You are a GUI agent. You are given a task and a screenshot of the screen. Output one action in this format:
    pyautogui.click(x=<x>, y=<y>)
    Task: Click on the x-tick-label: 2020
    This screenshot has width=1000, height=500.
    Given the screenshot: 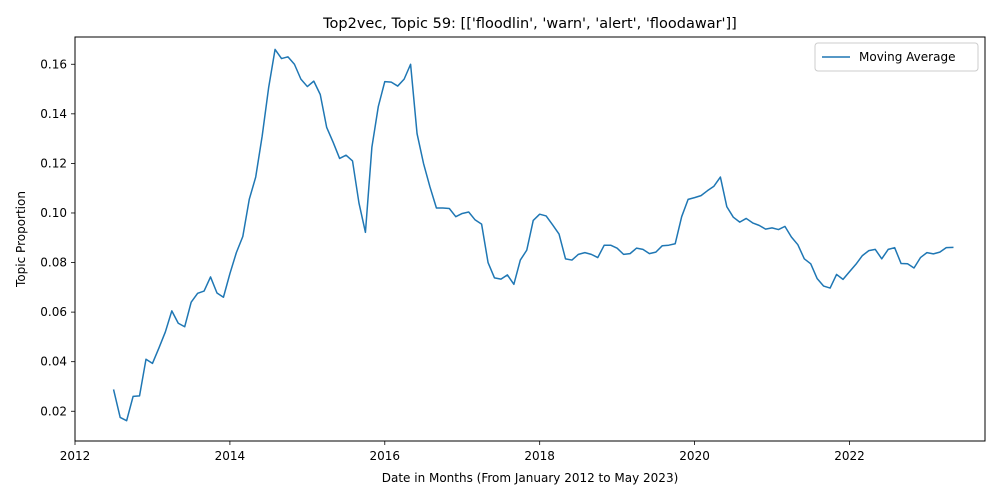 What is the action you would take?
    pyautogui.click(x=694, y=456)
    